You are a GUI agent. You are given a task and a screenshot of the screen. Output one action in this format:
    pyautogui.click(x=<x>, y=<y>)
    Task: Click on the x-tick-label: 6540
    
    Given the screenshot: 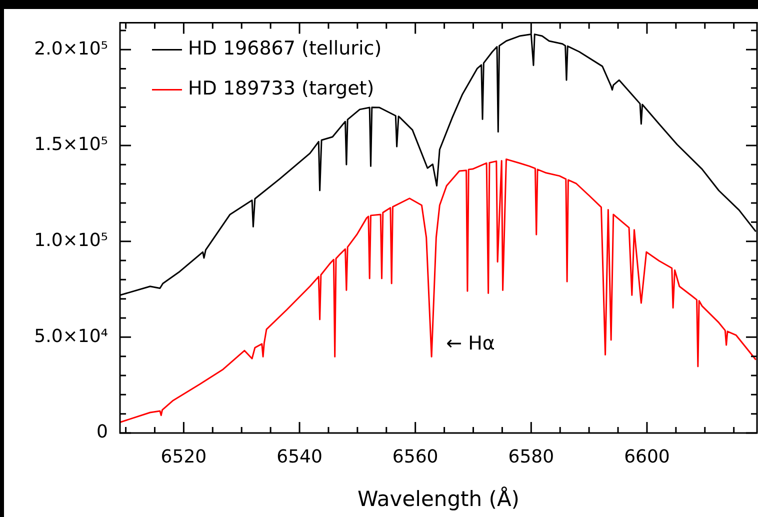 What is the action you would take?
    pyautogui.click(x=299, y=457)
    